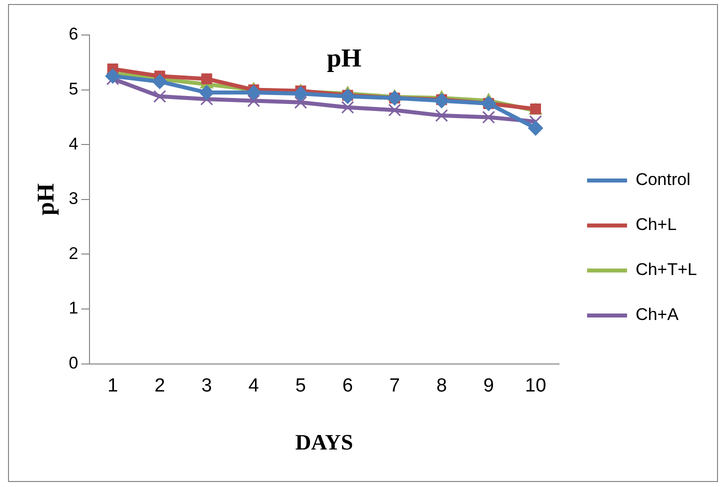 The height and width of the screenshot is (487, 724). I want to click on x-tick-label: 10, so click(535, 385).